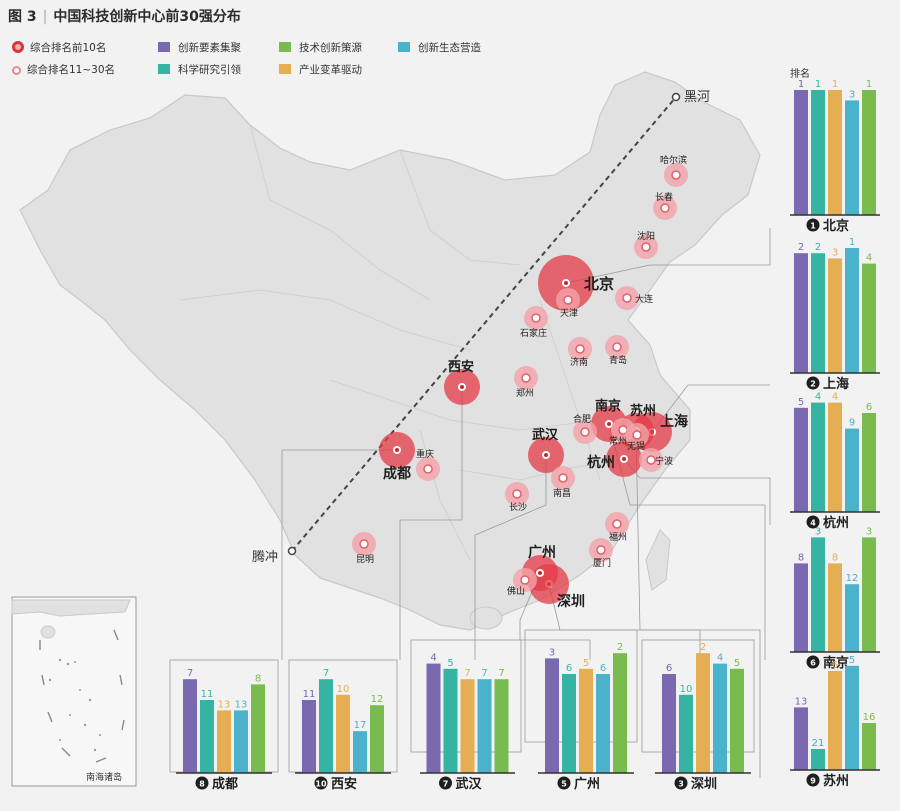 The image size is (900, 811). I want to click on legend-series-5: 技术创新策源, so click(320, 47).